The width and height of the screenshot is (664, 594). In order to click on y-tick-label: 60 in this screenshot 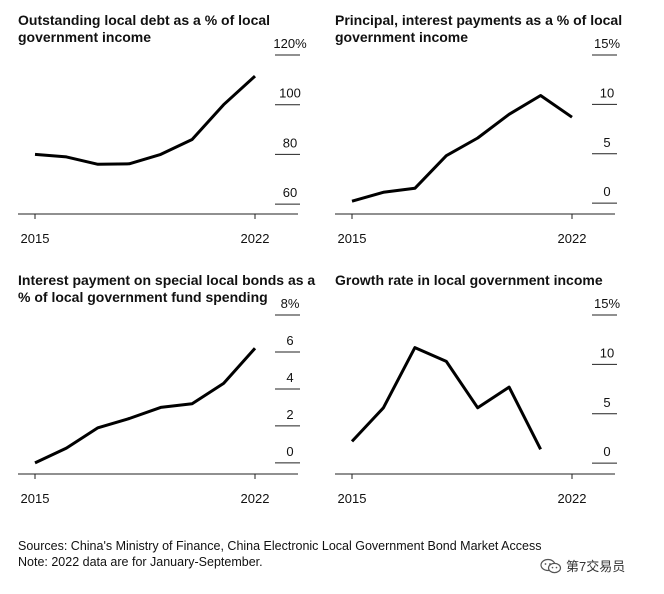, I will do `click(290, 192)`.